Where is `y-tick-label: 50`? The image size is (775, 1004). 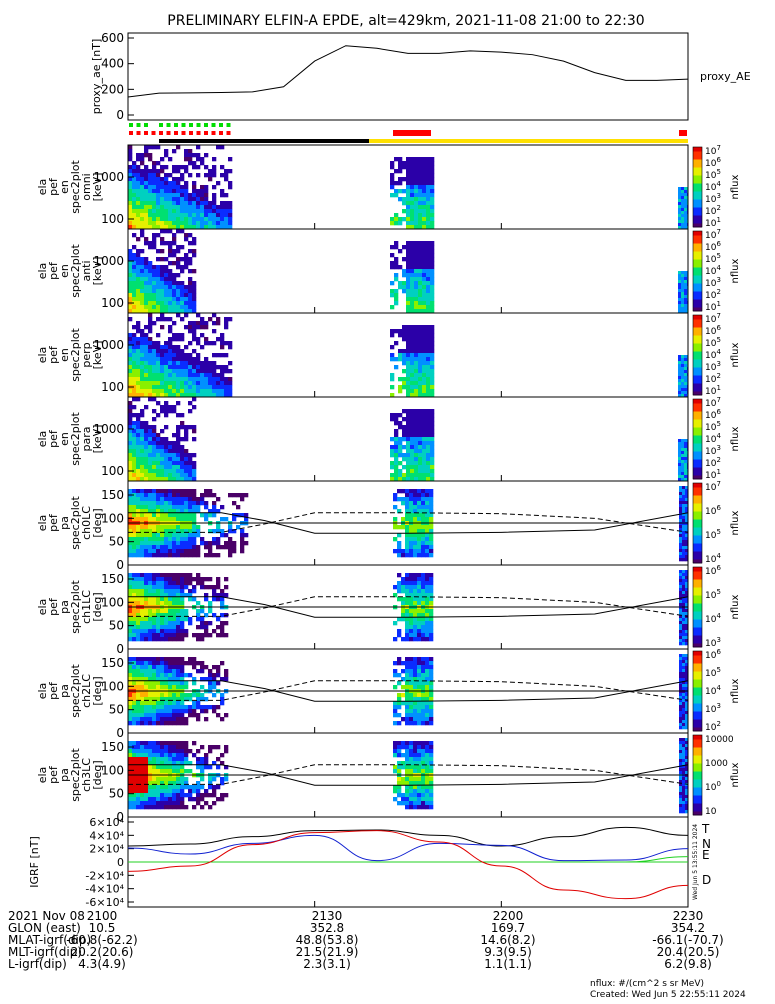
y-tick-label: 50 is located at coordinates (116, 794).